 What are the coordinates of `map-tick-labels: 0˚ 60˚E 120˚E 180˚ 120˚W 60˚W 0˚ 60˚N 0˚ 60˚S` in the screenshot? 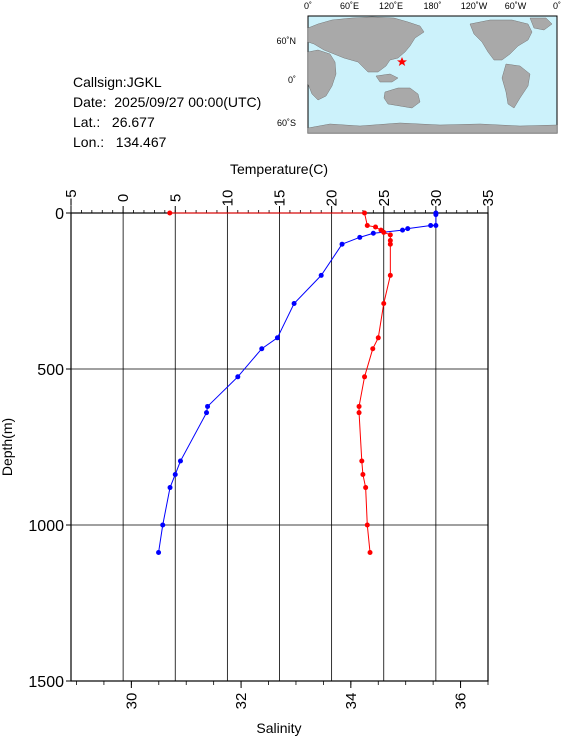 It's located at (418, 64).